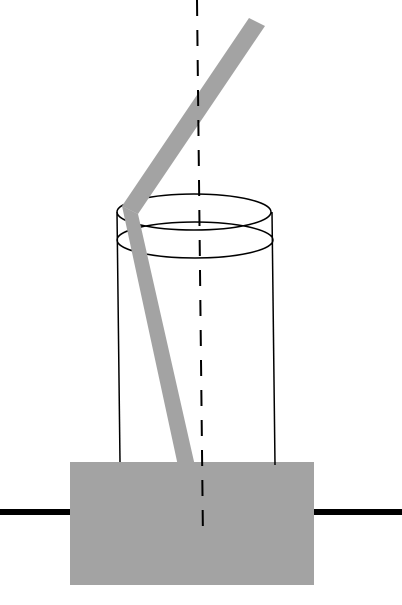  What do you see at coordinates (192, 523) in the screenshot?
I see `base-block` at bounding box center [192, 523].